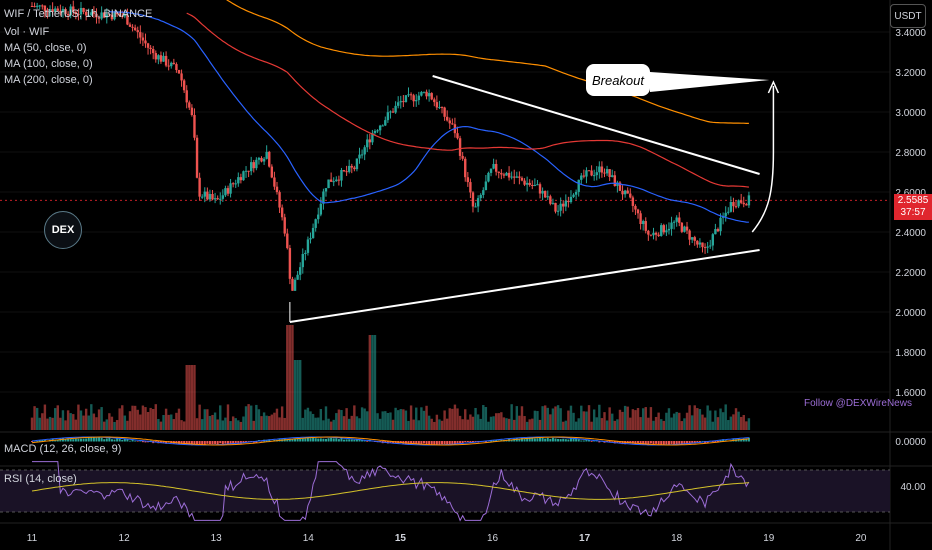  Describe the element at coordinates (26, 32) in the screenshot. I see `volume-legend: Vol · WIF` at that location.